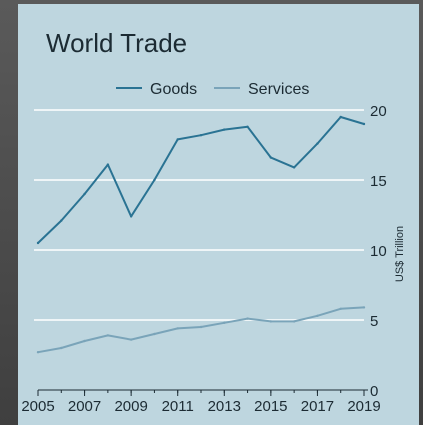 The height and width of the screenshot is (425, 423). I want to click on y-tick-label: 10, so click(378, 251).